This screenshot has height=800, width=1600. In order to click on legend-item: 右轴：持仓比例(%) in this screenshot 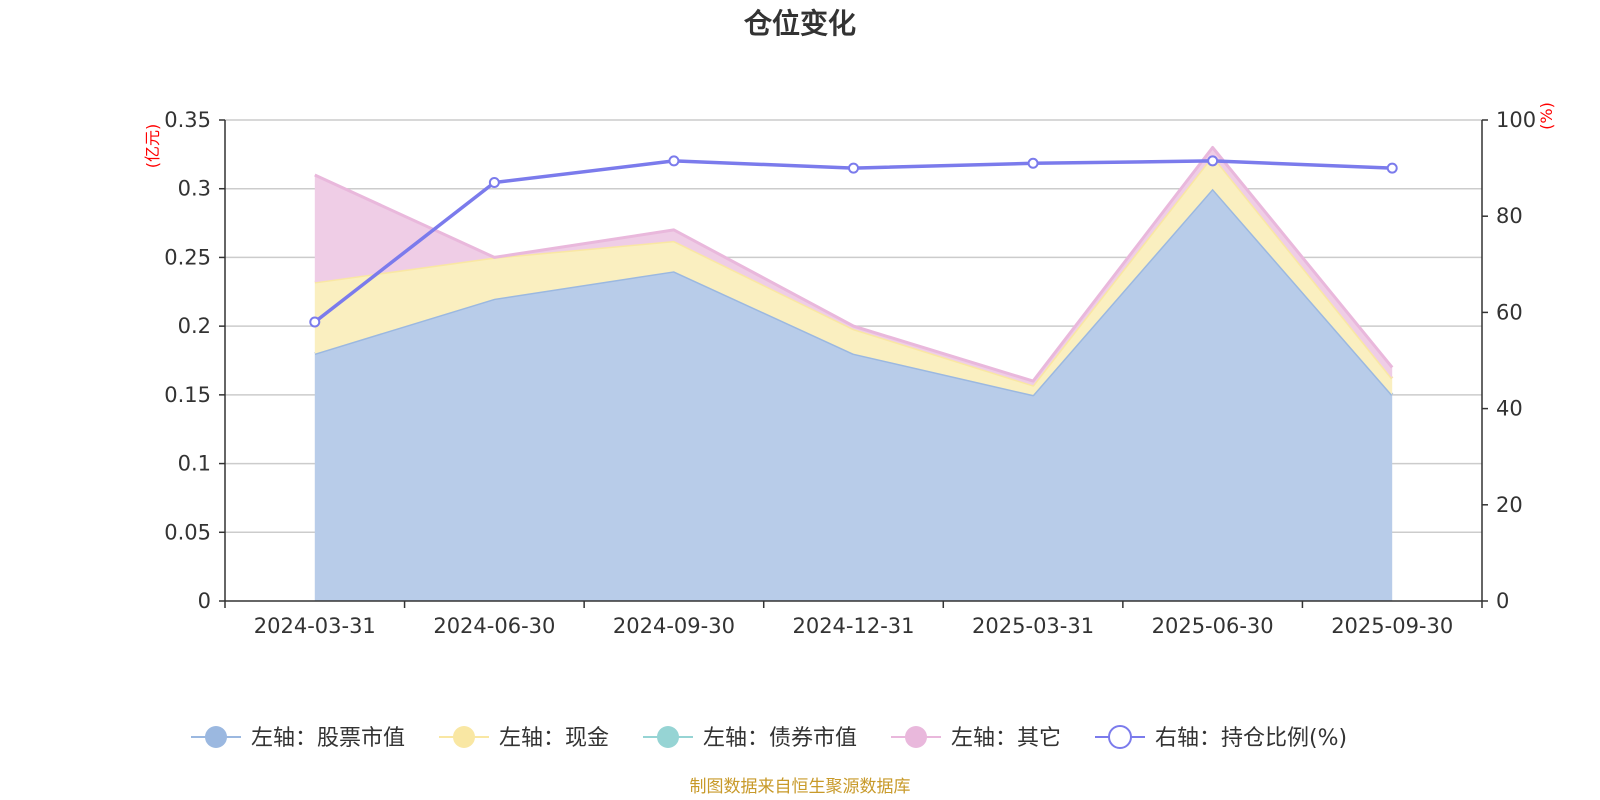, I will do `click(1221, 738)`.